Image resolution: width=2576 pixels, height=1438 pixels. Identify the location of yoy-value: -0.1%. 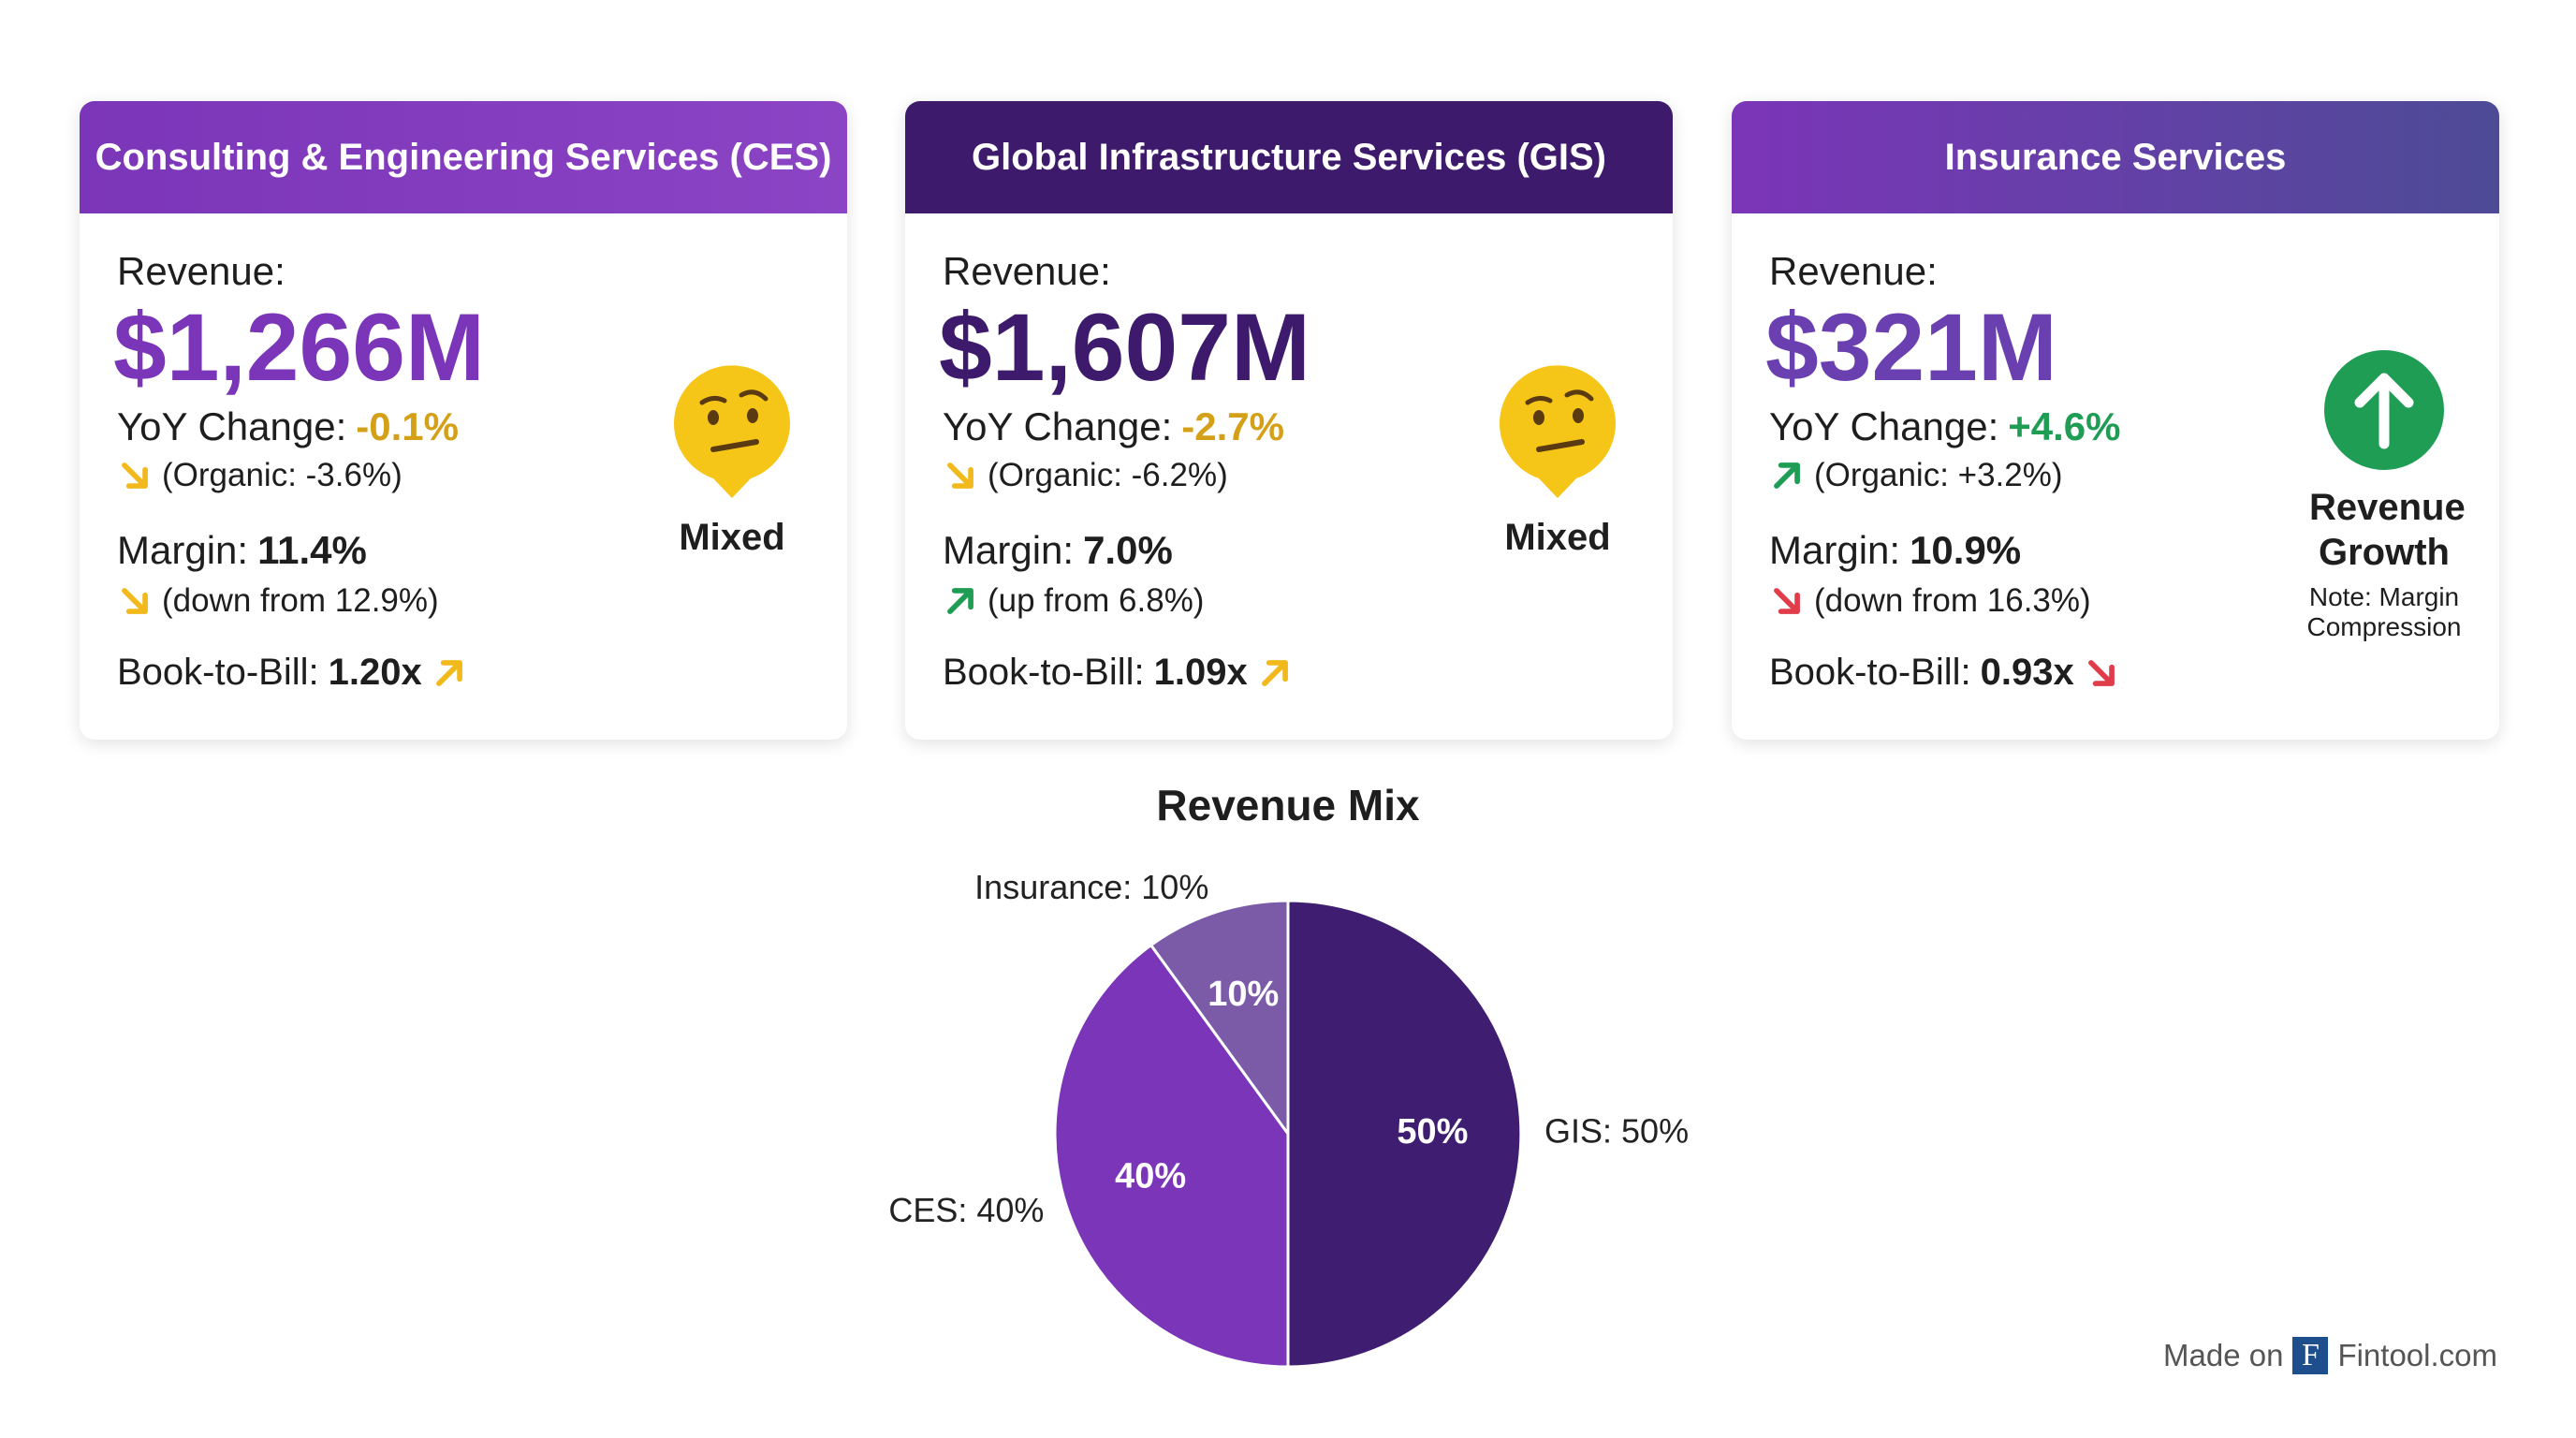
(407, 426).